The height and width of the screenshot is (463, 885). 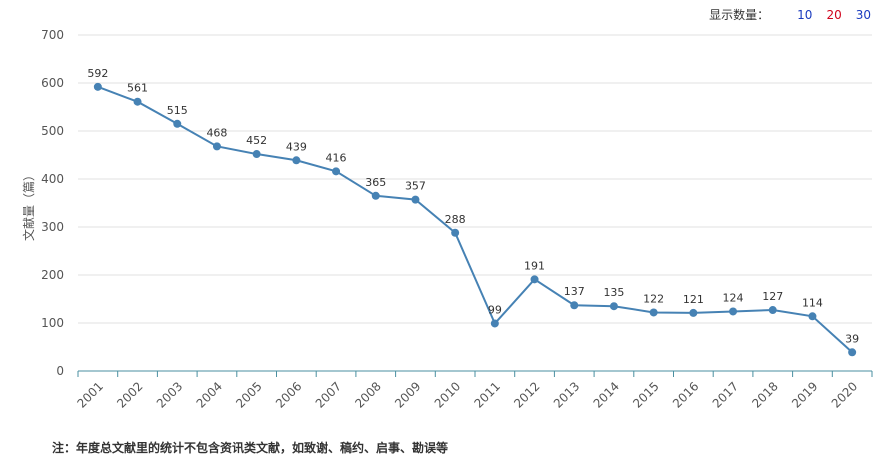 I want to click on x-tick-label: 2011, so click(x=486, y=394).